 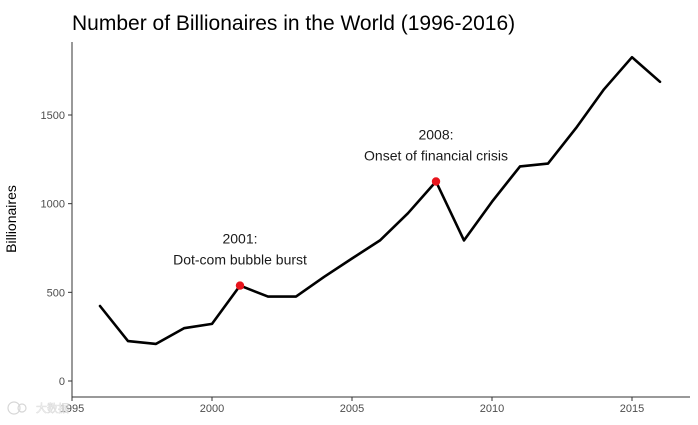 What do you see at coordinates (352, 409) in the screenshot?
I see `x-tick-label: 2005` at bounding box center [352, 409].